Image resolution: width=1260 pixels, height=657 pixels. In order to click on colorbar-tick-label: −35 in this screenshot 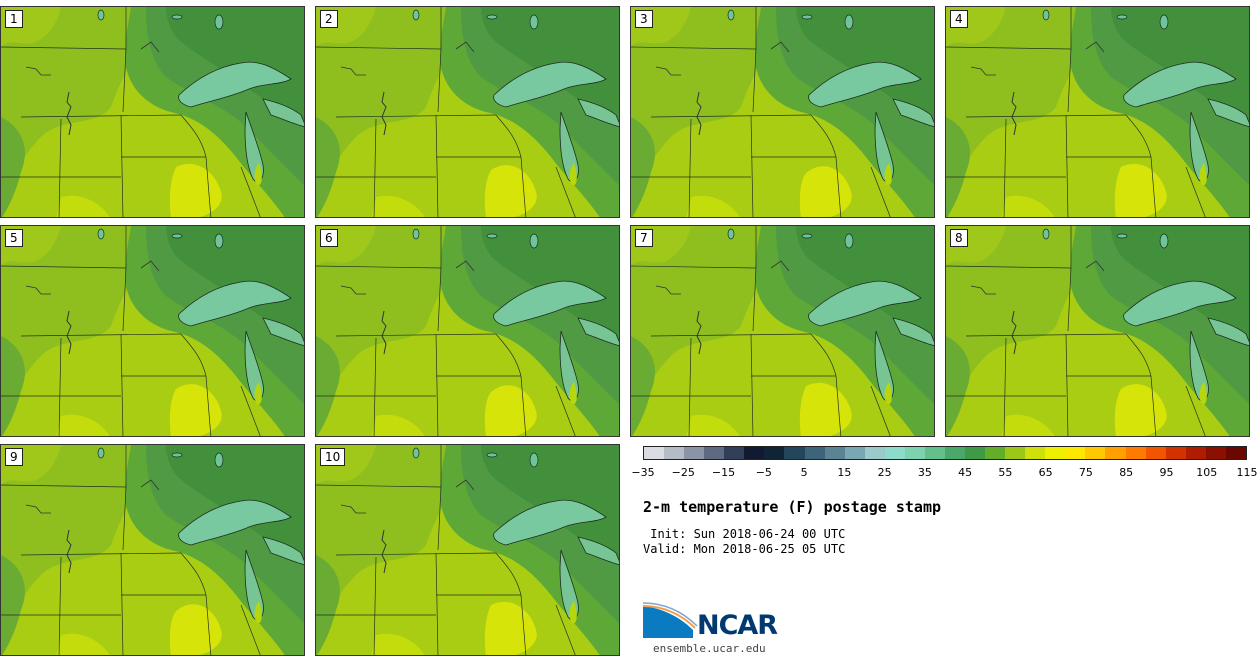, I will do `click(643, 472)`.